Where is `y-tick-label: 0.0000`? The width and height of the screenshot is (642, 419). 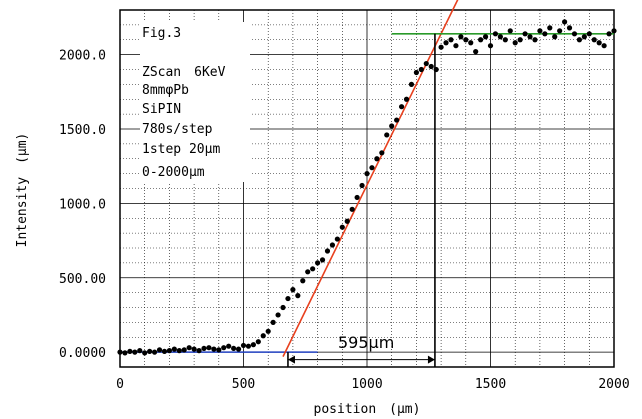
y-tick-label: 0.0000 is located at coordinates (82, 353).